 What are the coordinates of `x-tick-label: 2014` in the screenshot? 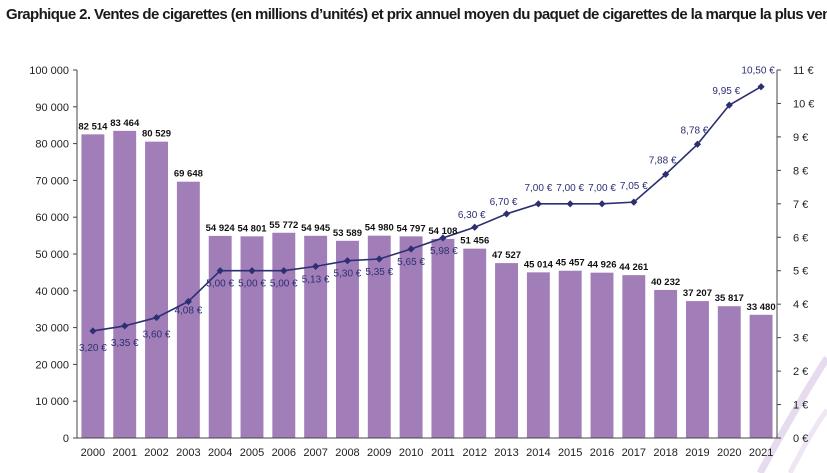 It's located at (538, 453).